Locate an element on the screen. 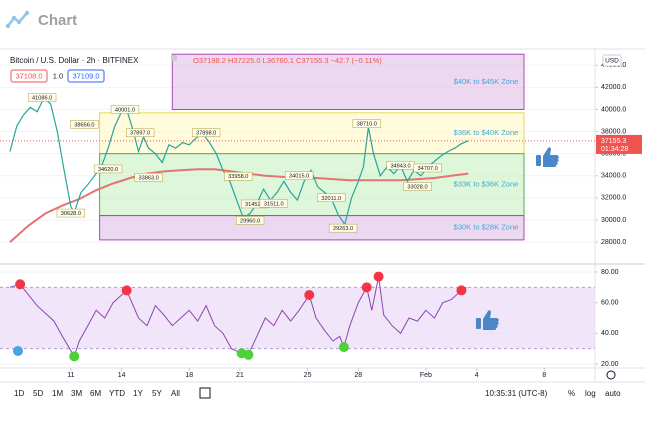  y-tick-label: 80.00 is located at coordinates (610, 272).